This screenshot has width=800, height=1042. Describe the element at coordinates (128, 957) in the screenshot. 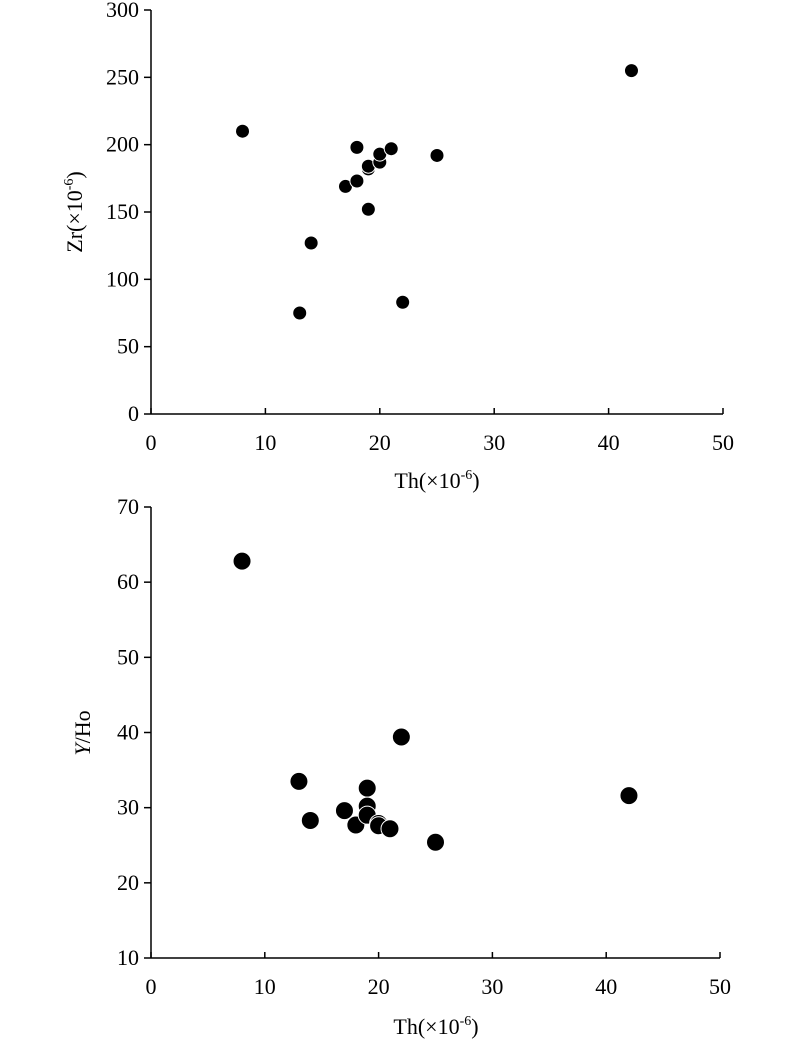

I see `yho-chart-y-tick-label: 10` at that location.